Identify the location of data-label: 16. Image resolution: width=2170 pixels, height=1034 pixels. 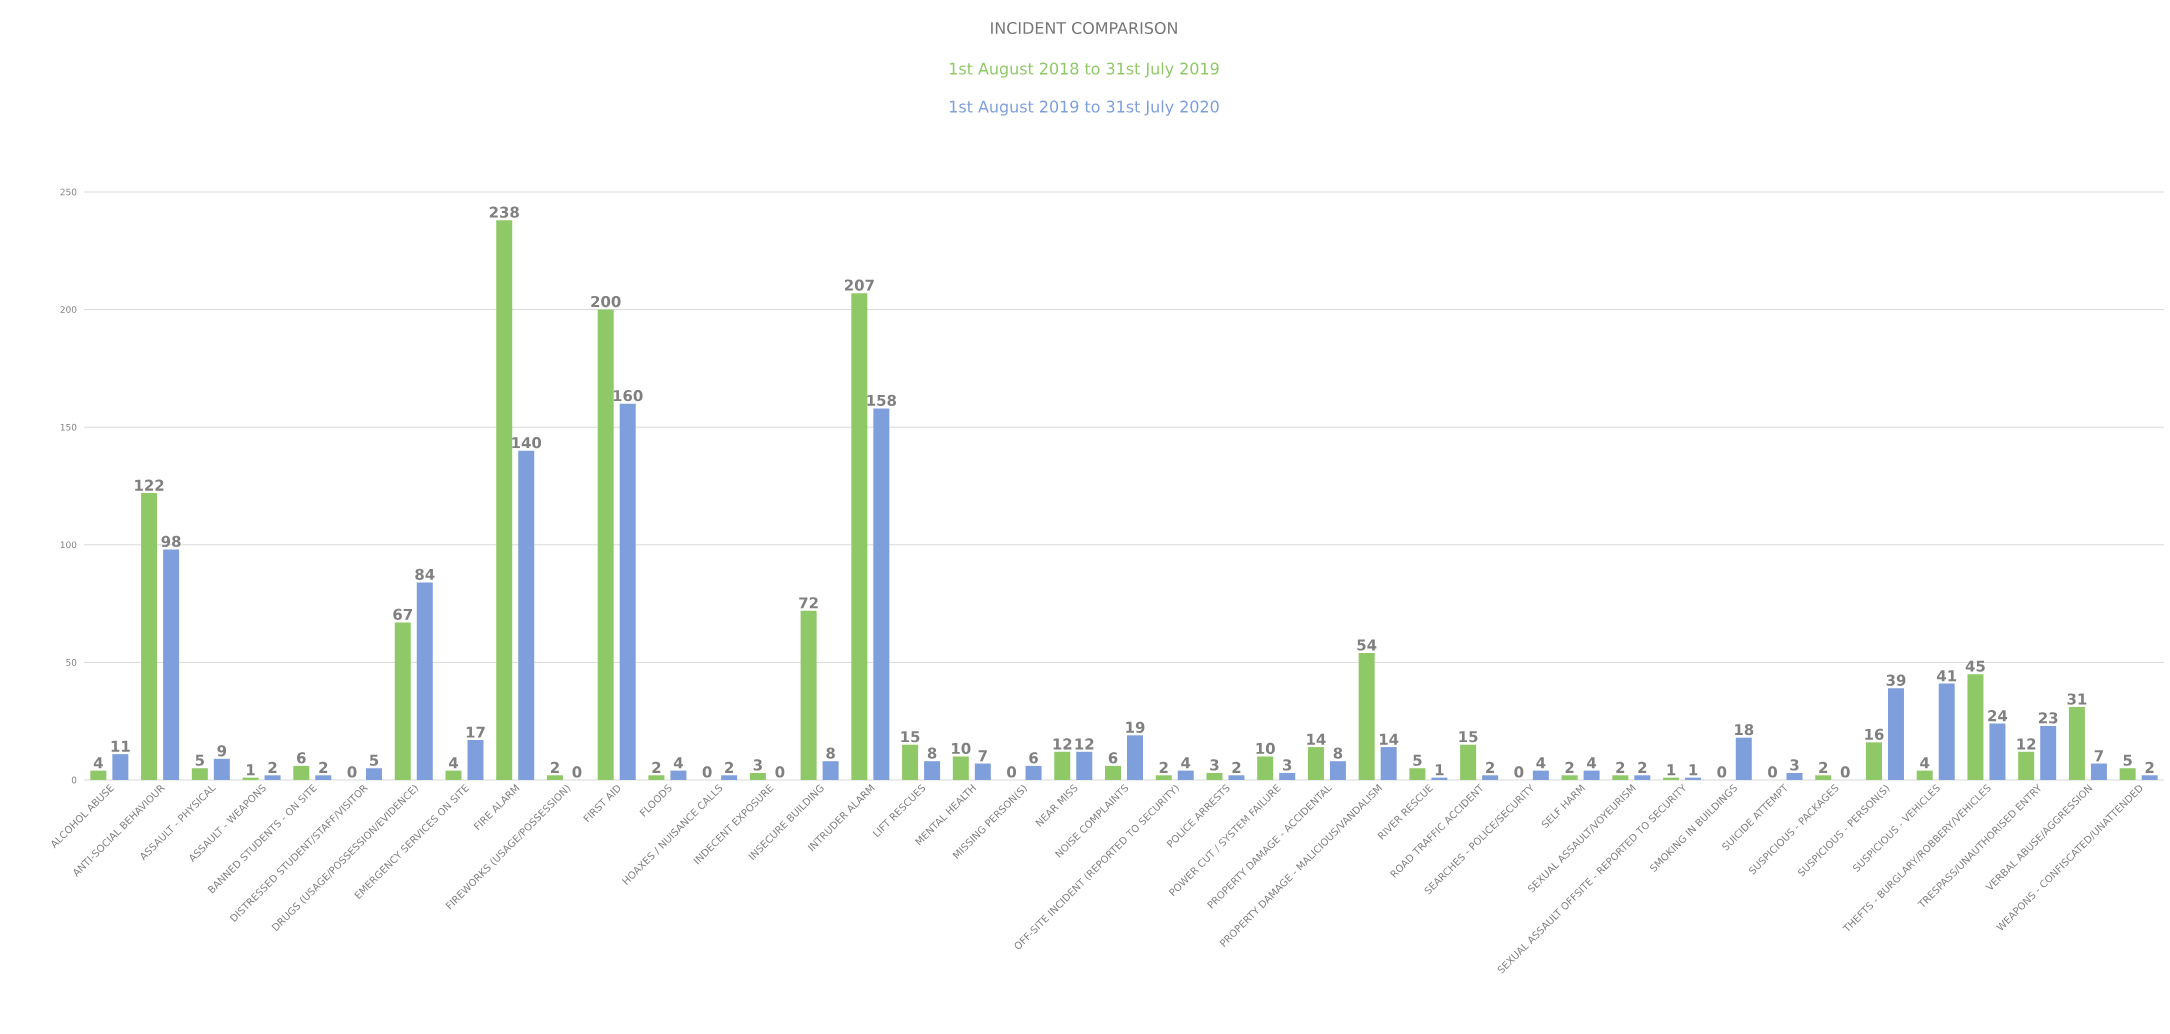
(1874, 734).